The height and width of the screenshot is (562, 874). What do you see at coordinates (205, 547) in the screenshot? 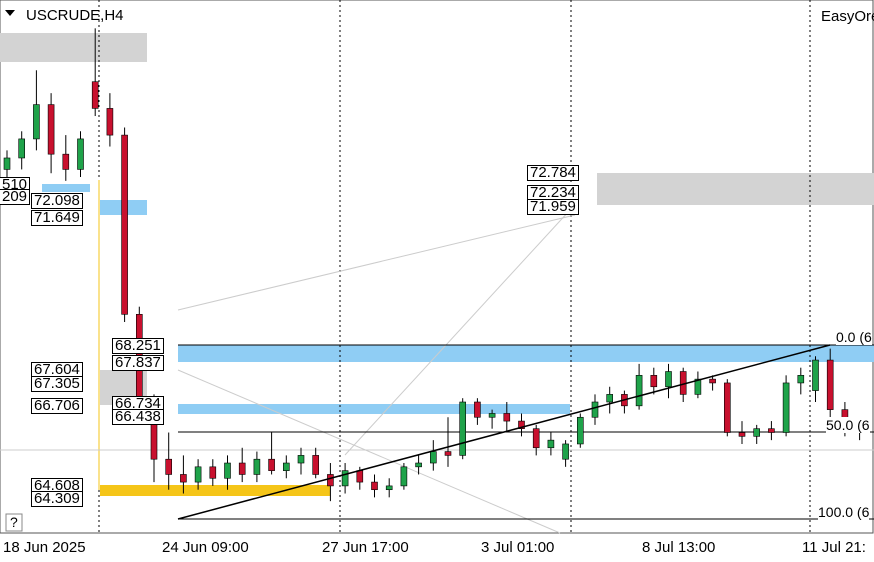
I see `time-label: 24 Jun 09:00` at bounding box center [205, 547].